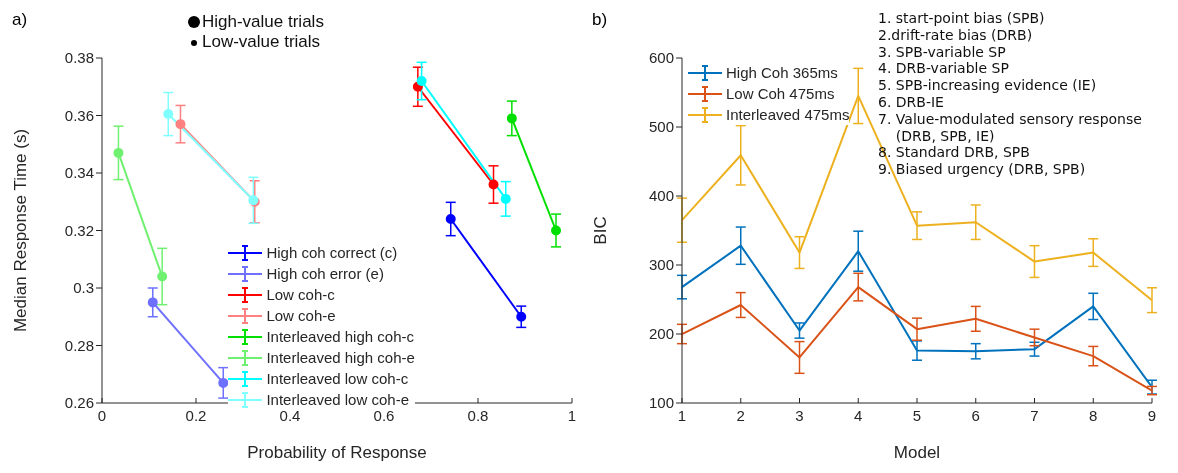  Describe the element at coordinates (79, 115) in the screenshot. I see `y-tick-label: 0.36` at that location.